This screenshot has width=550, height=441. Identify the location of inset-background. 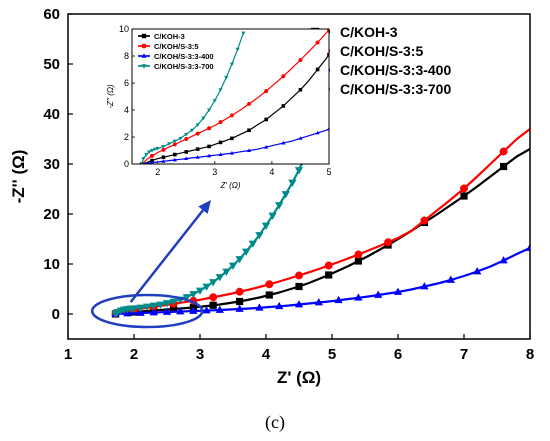
(230, 96).